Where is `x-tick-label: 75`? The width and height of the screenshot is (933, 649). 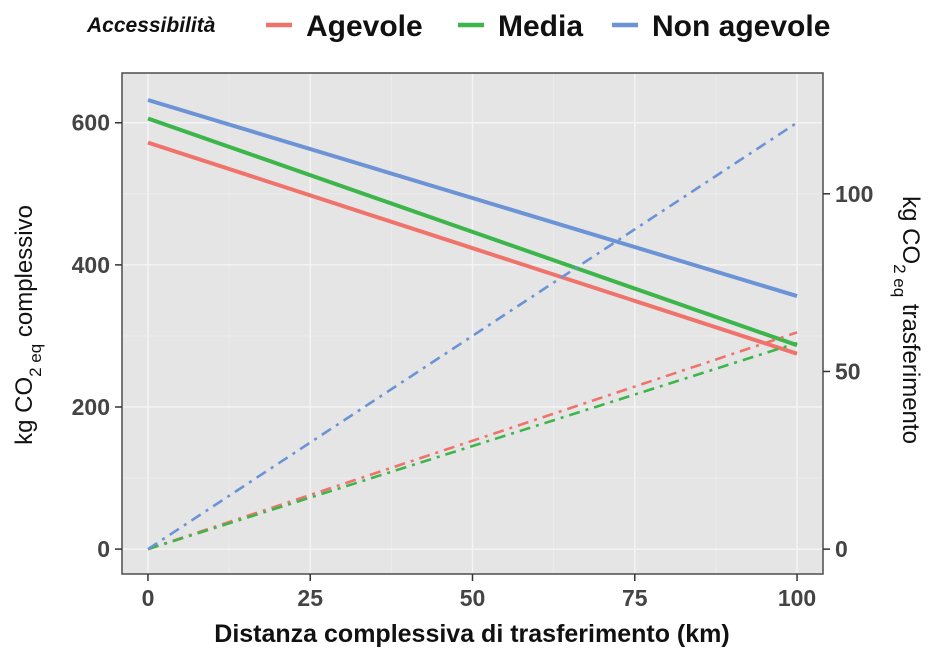
x-tick-label: 75 is located at coordinates (635, 598).